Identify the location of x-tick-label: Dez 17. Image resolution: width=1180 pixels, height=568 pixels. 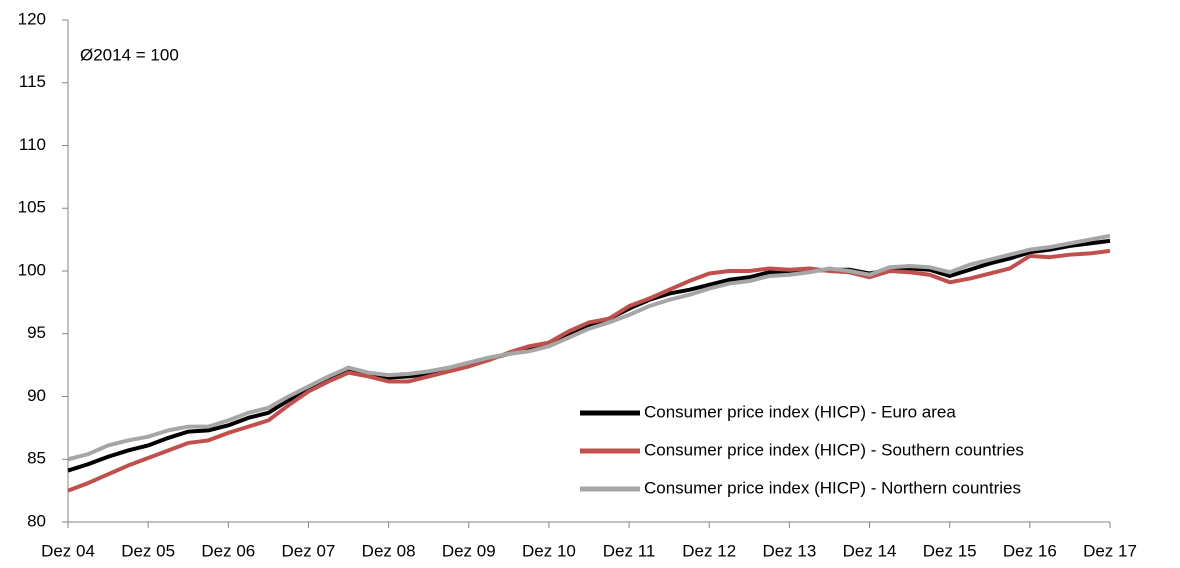
(1110, 550).